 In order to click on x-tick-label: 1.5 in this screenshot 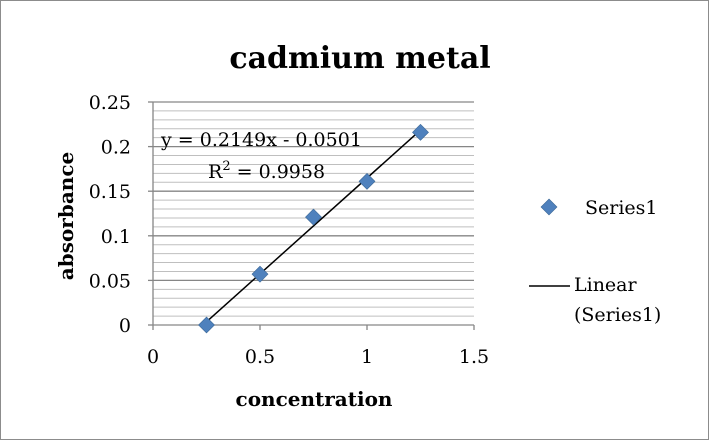, I will do `click(474, 357)`.